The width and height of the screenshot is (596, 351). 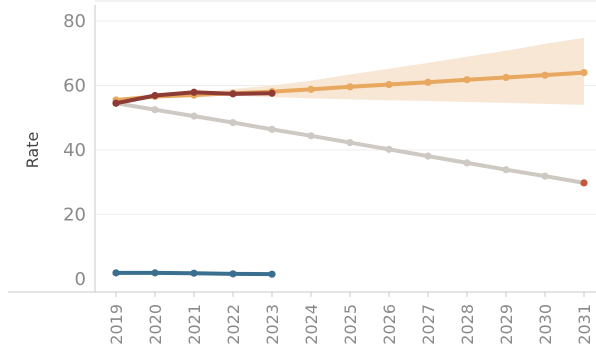 What do you see at coordinates (428, 324) in the screenshot?
I see `x-tick-label-2027: 2027` at bounding box center [428, 324].